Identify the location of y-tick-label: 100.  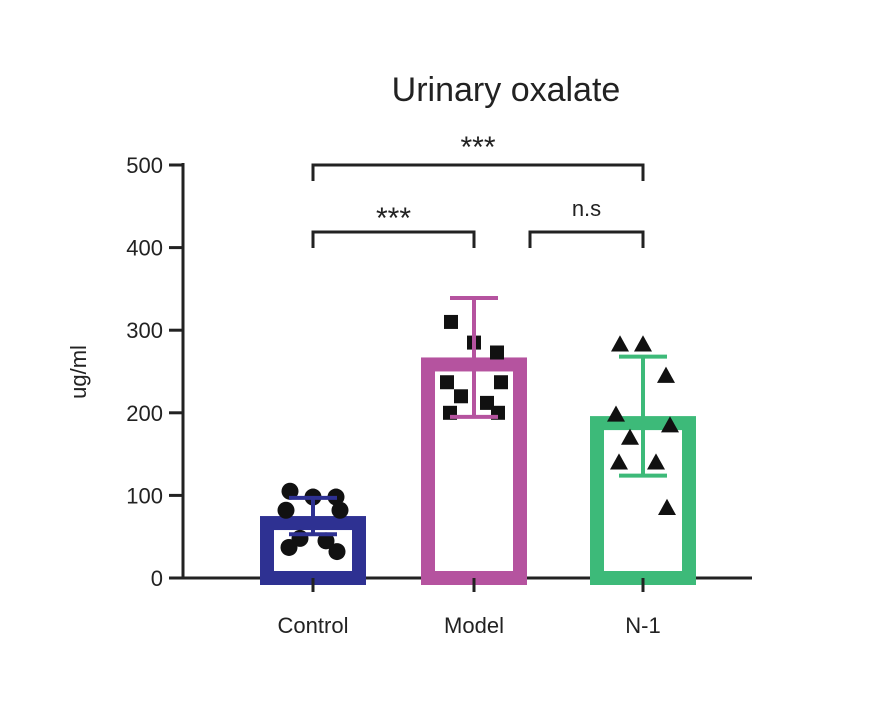
(144, 495).